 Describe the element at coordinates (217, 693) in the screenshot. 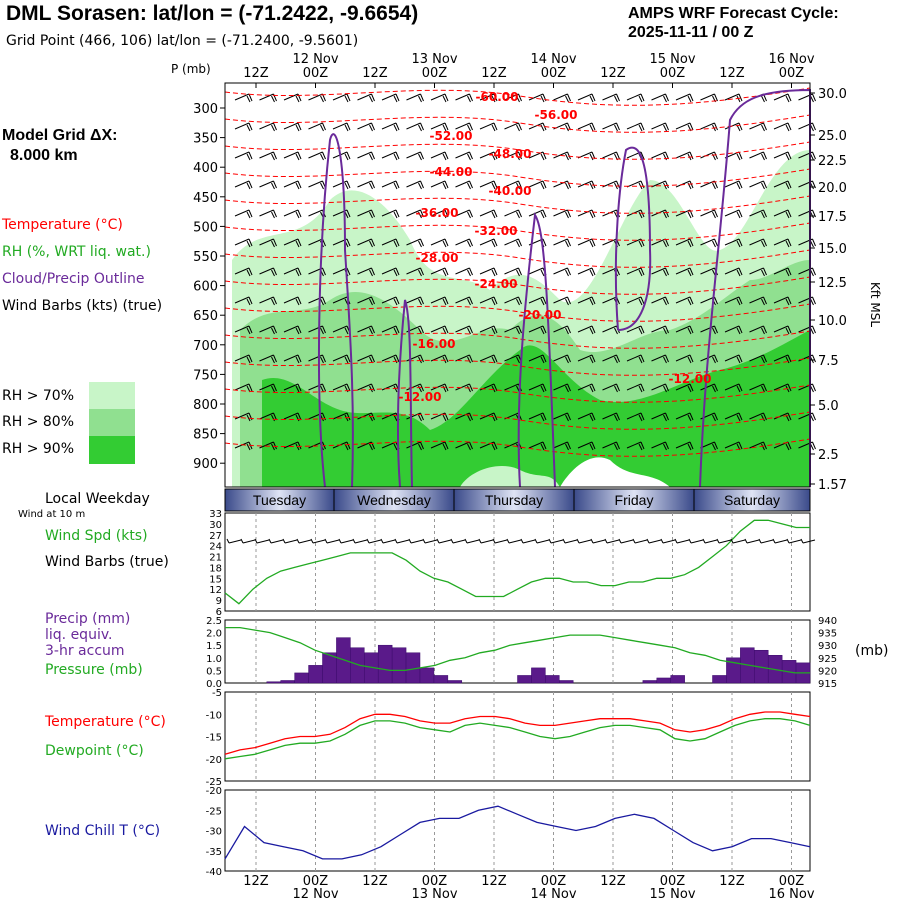

I see `temp-ytick: -5` at that location.